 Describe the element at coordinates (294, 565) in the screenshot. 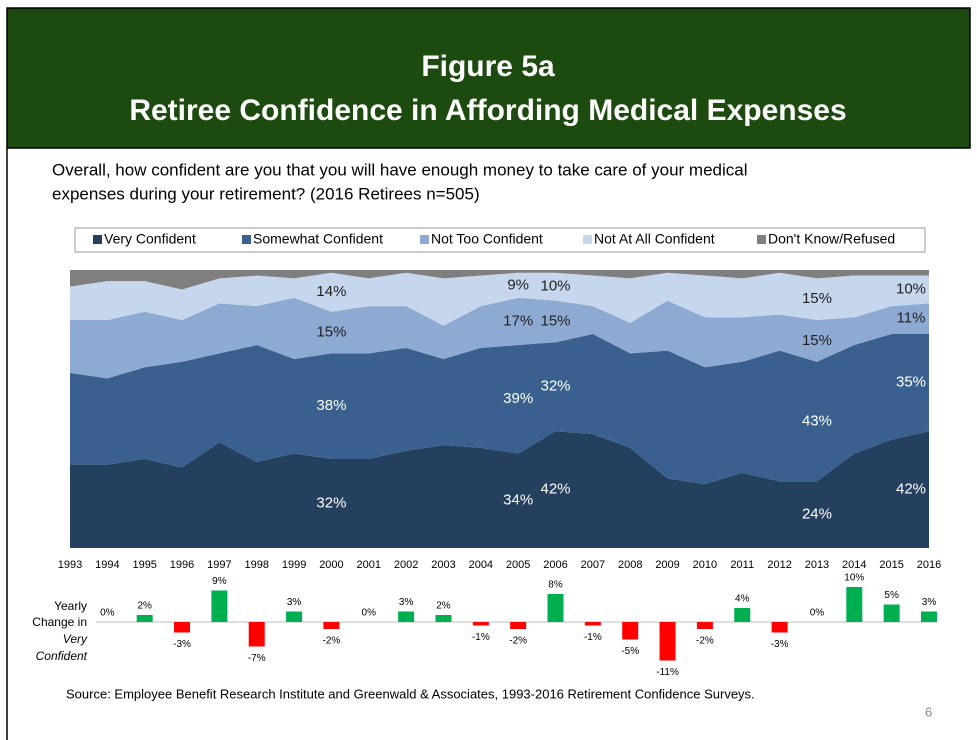

I see `x-tick-label: 1999` at that location.